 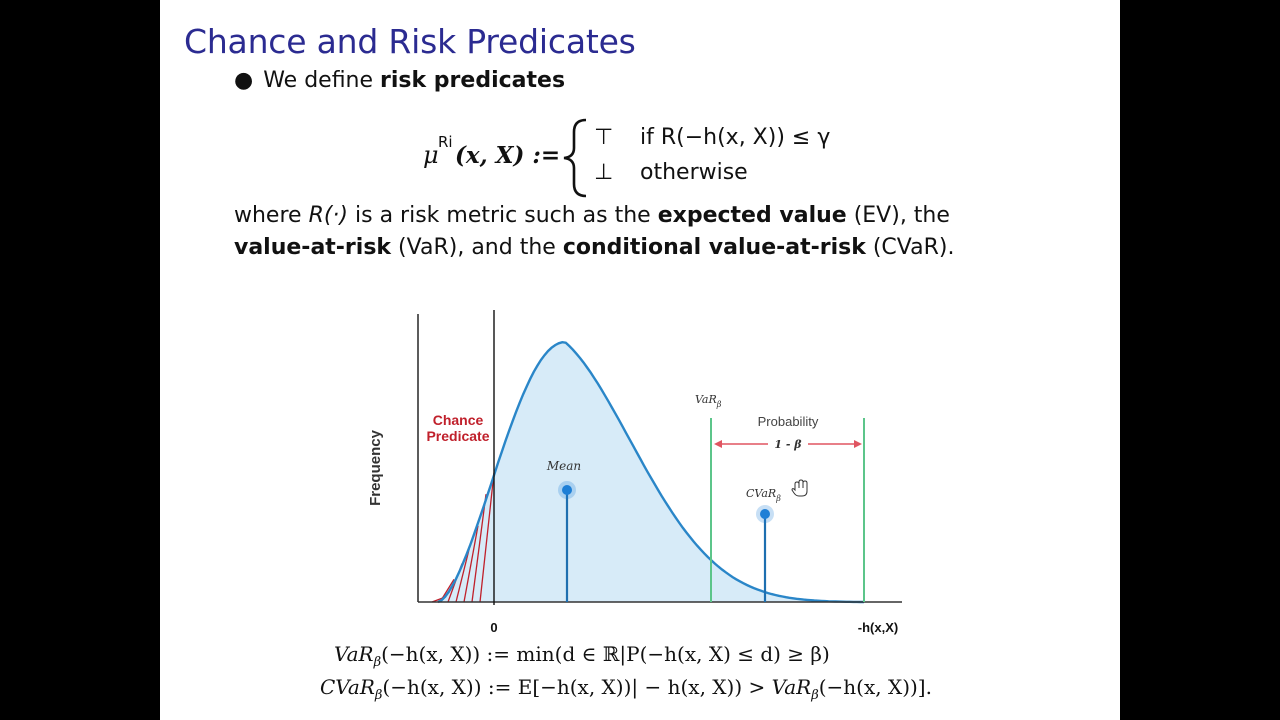 I want to click on distribution-fill, so click(x=651, y=472).